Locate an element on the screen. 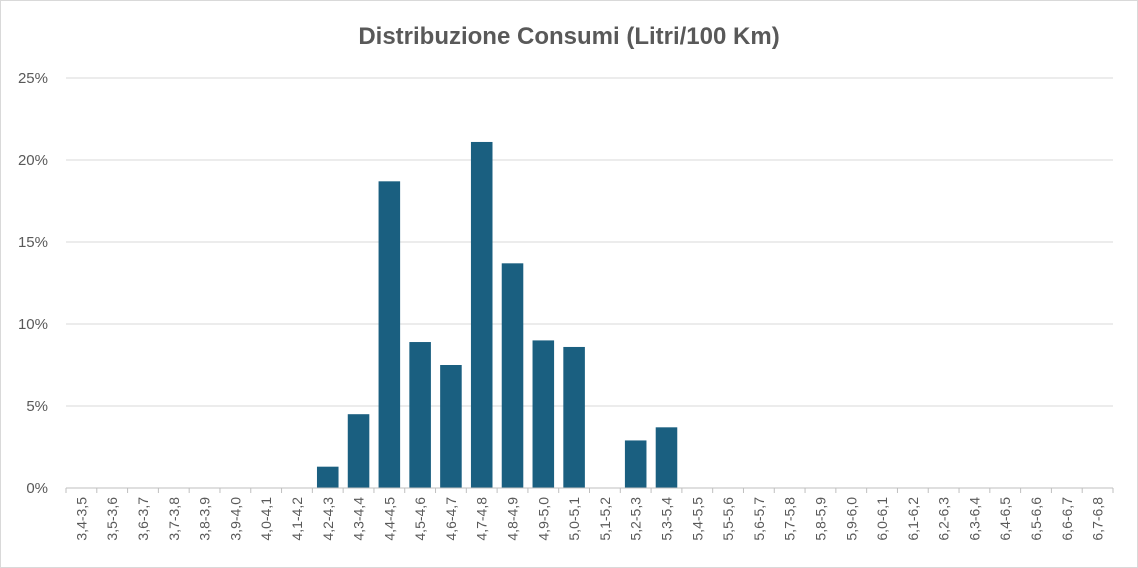 This screenshot has height=568, width=1138. x-tick-label: 4,5-4,6 is located at coordinates (420, 519).